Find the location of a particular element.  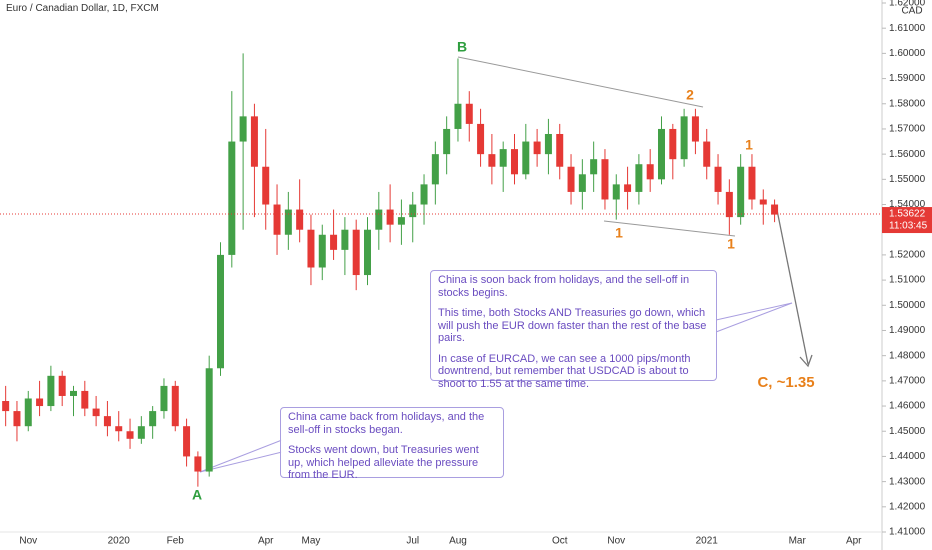

x-tick-label: Aug is located at coordinates (458, 541).